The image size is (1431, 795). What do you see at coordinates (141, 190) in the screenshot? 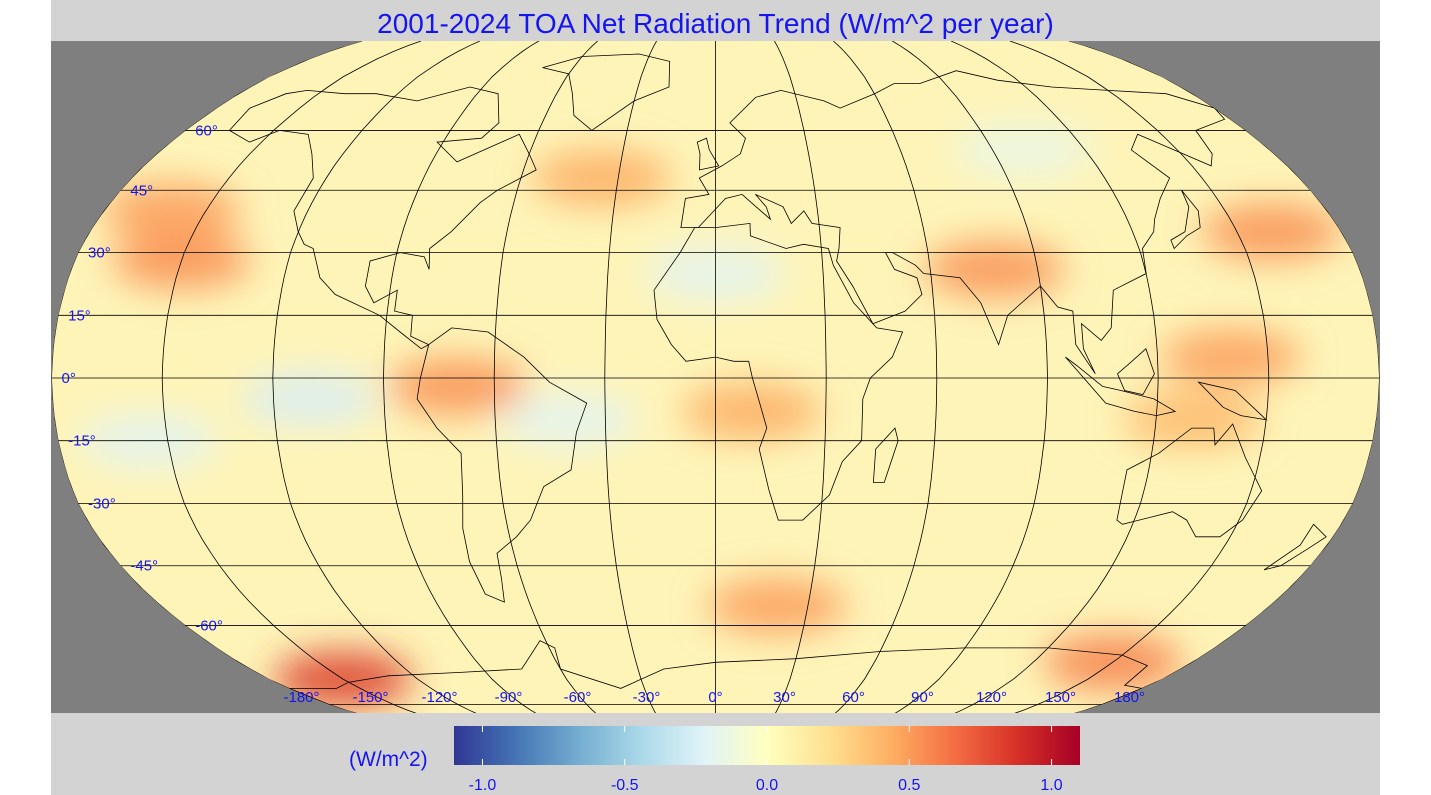
I see `latitude-label: 45°` at bounding box center [141, 190].